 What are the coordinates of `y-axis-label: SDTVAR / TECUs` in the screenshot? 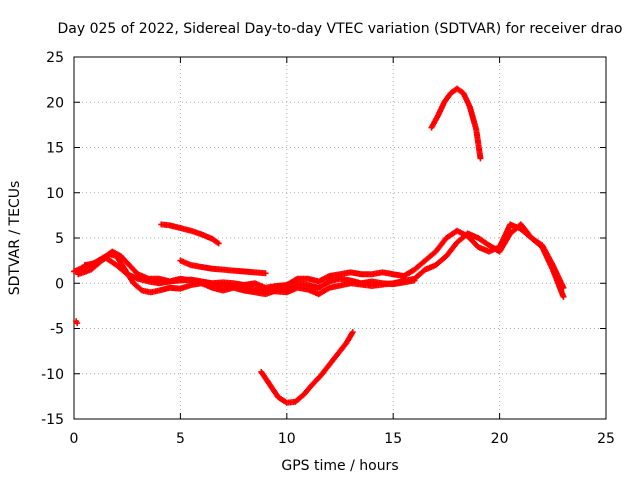 It's located at (15, 238).